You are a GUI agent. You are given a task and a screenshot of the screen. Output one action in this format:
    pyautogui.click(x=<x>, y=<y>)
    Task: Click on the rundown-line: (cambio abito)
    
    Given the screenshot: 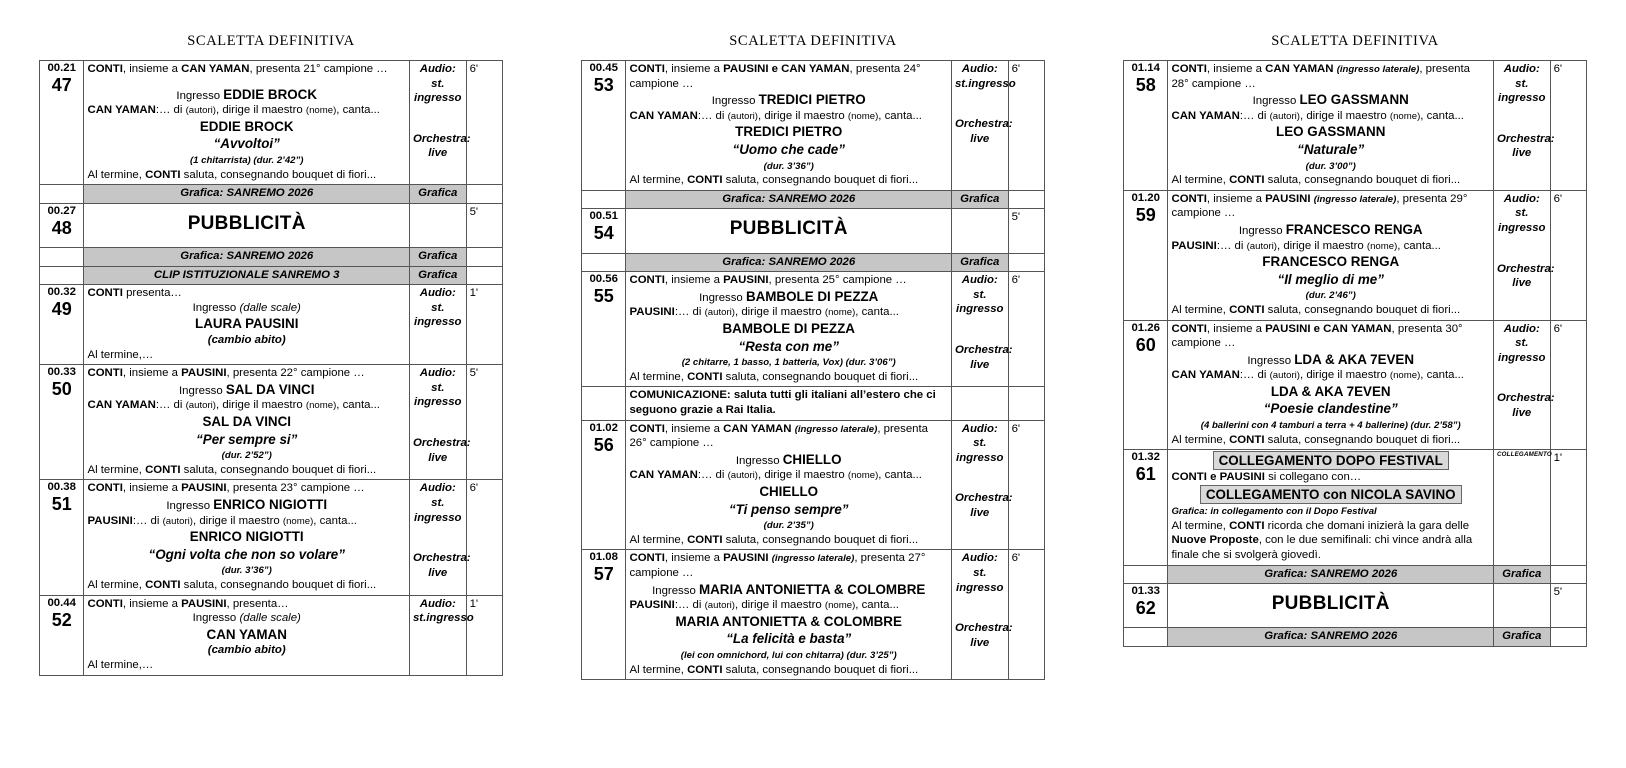 What is the action you would take?
    pyautogui.click(x=246, y=340)
    